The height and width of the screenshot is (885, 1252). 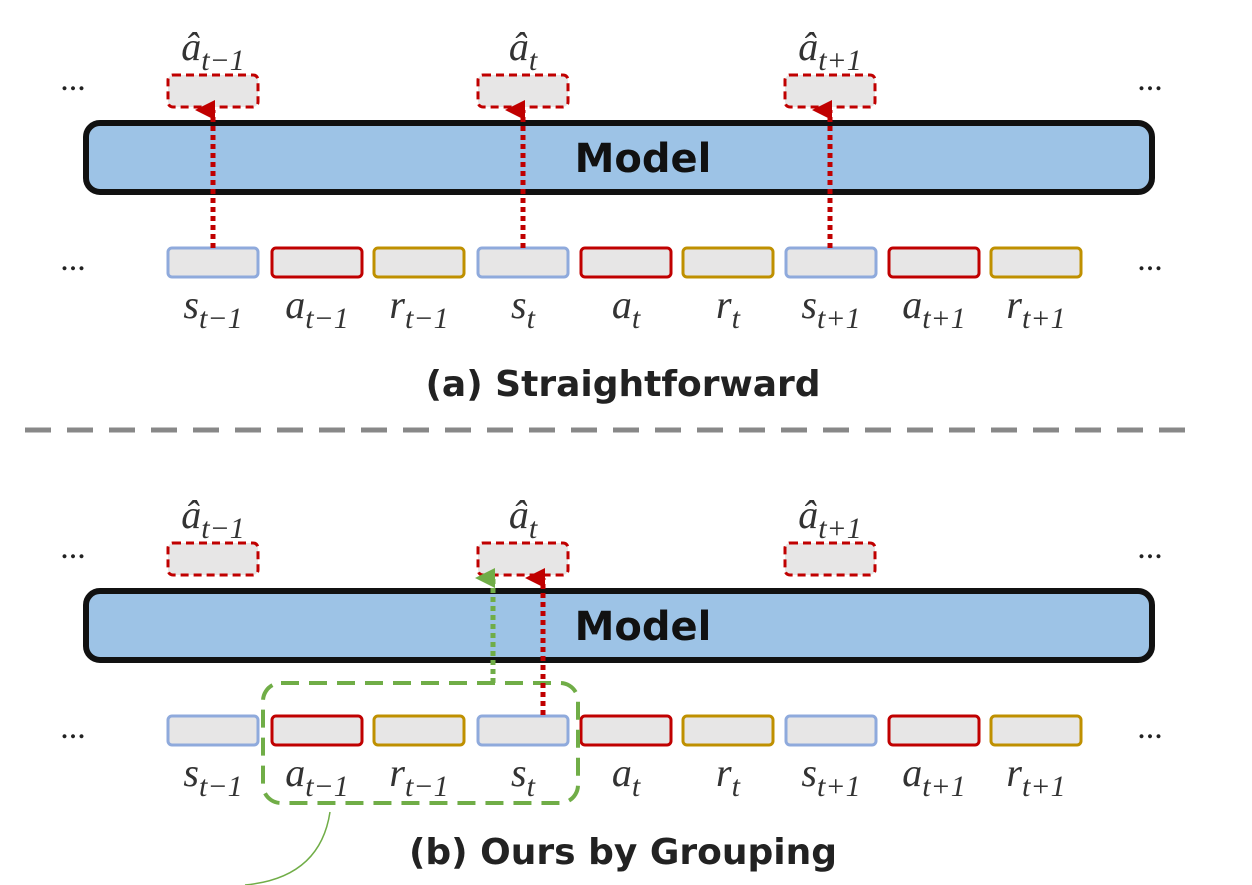 I want to click on caption: (a) Straightforward, so click(x=622, y=384).